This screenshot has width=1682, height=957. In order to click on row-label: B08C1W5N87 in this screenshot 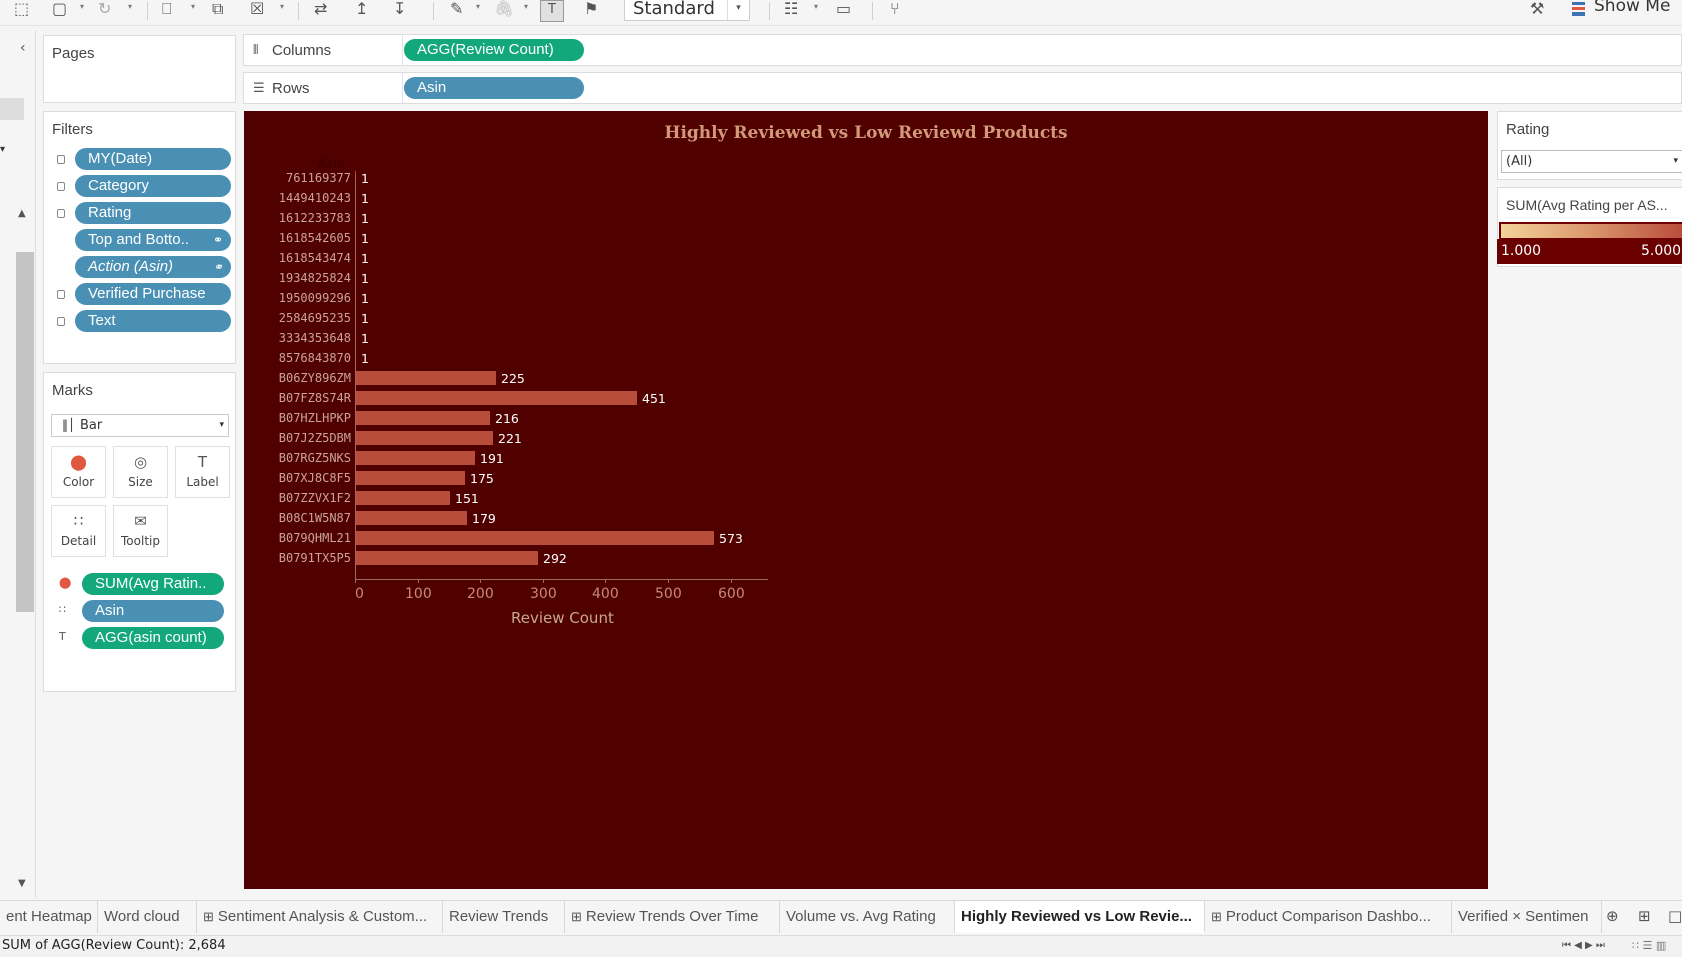, I will do `click(314, 518)`.